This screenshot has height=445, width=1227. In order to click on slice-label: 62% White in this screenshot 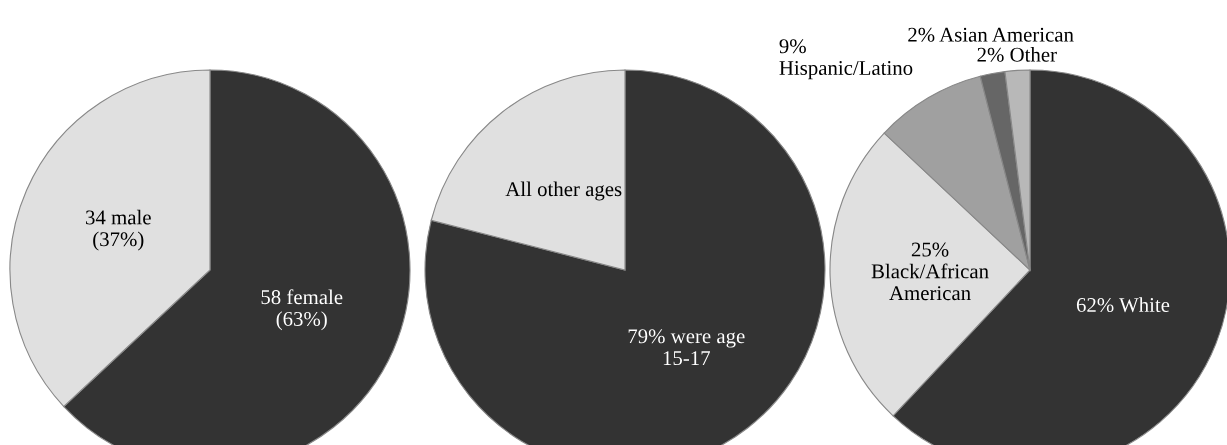, I will do `click(1123, 305)`.